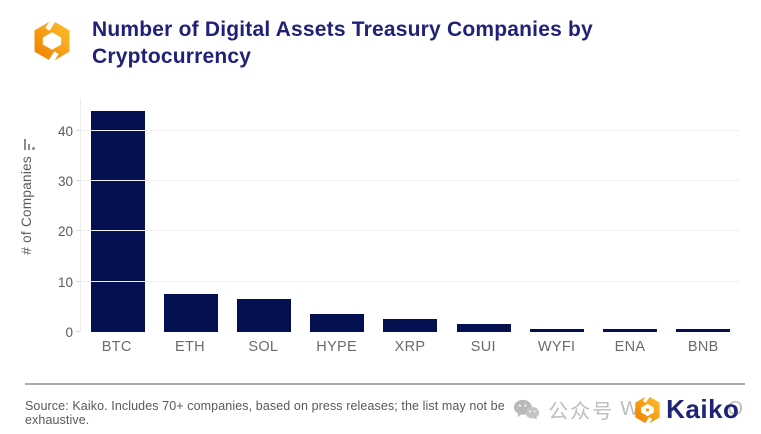 The width and height of the screenshot is (761, 434). I want to click on bar-sol, so click(264, 315).